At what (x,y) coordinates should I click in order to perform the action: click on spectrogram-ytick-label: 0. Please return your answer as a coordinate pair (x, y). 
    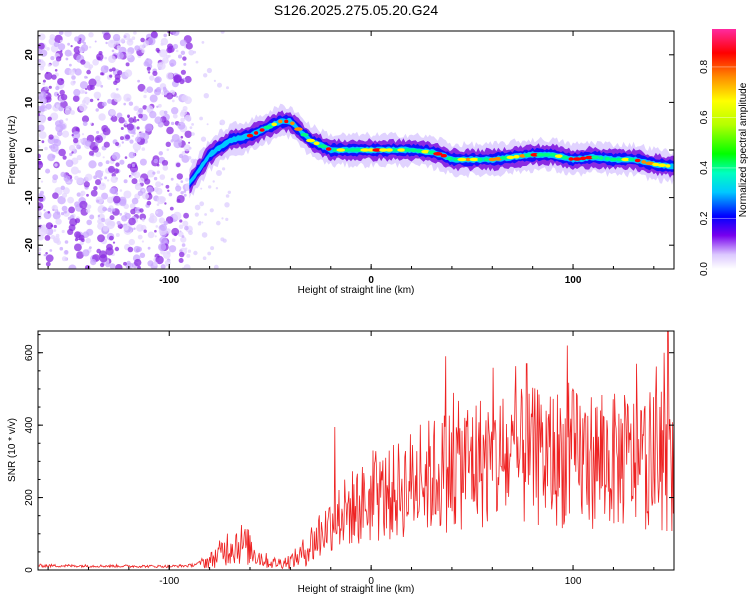
    Looking at the image, I should click on (29, 150).